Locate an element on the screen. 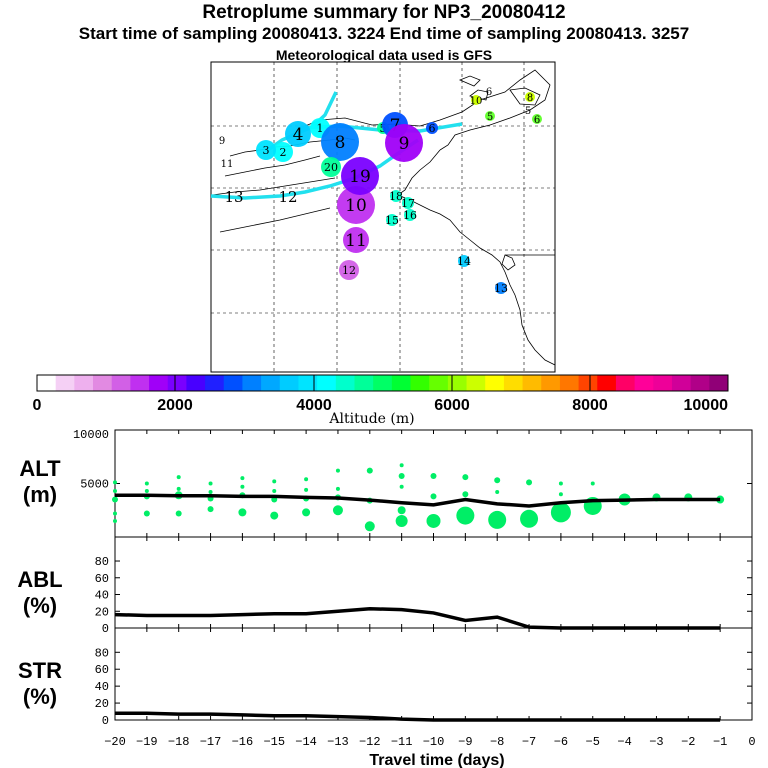 Image resolution: width=768 pixels, height=768 pixels. colorbar-axis-label: Altitude (m) is located at coordinates (371, 419).